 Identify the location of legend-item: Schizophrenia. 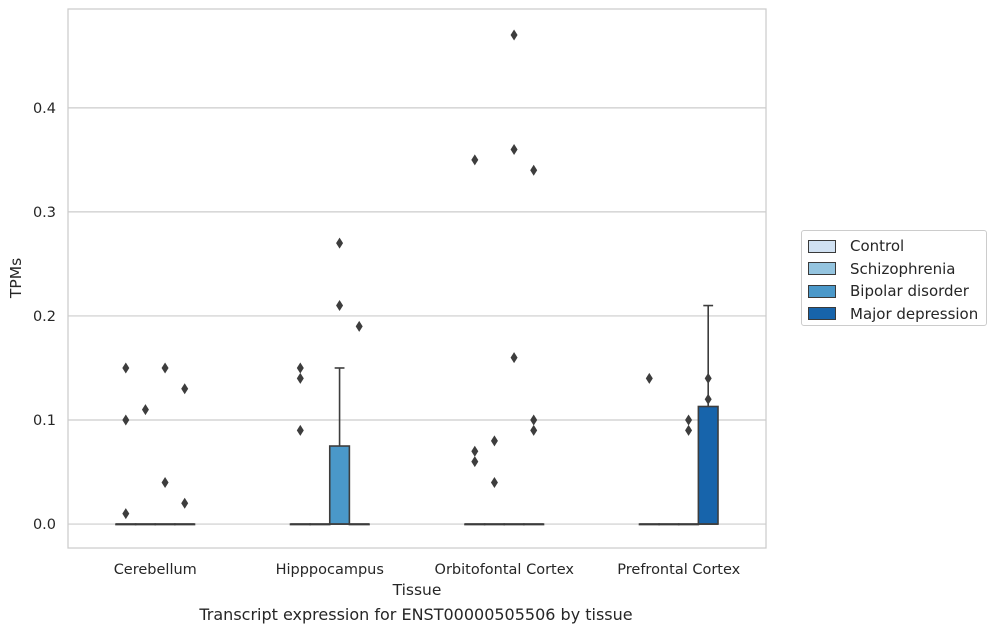
(897, 269).